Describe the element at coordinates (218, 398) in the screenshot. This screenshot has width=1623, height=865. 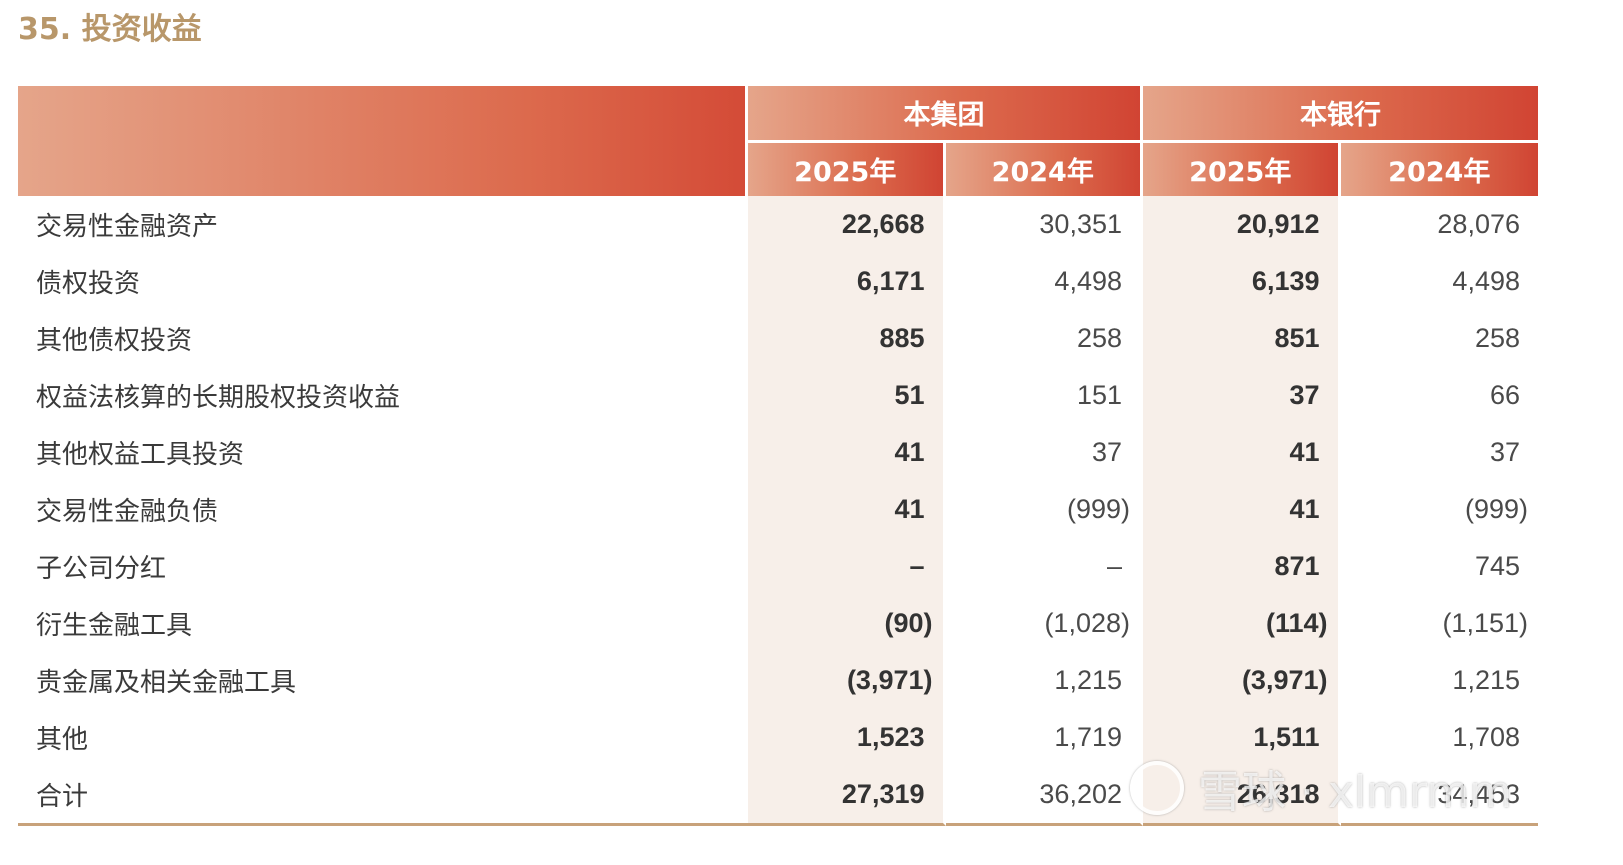
I see `row-label: 权益法核算的长期股权投资收益` at that location.